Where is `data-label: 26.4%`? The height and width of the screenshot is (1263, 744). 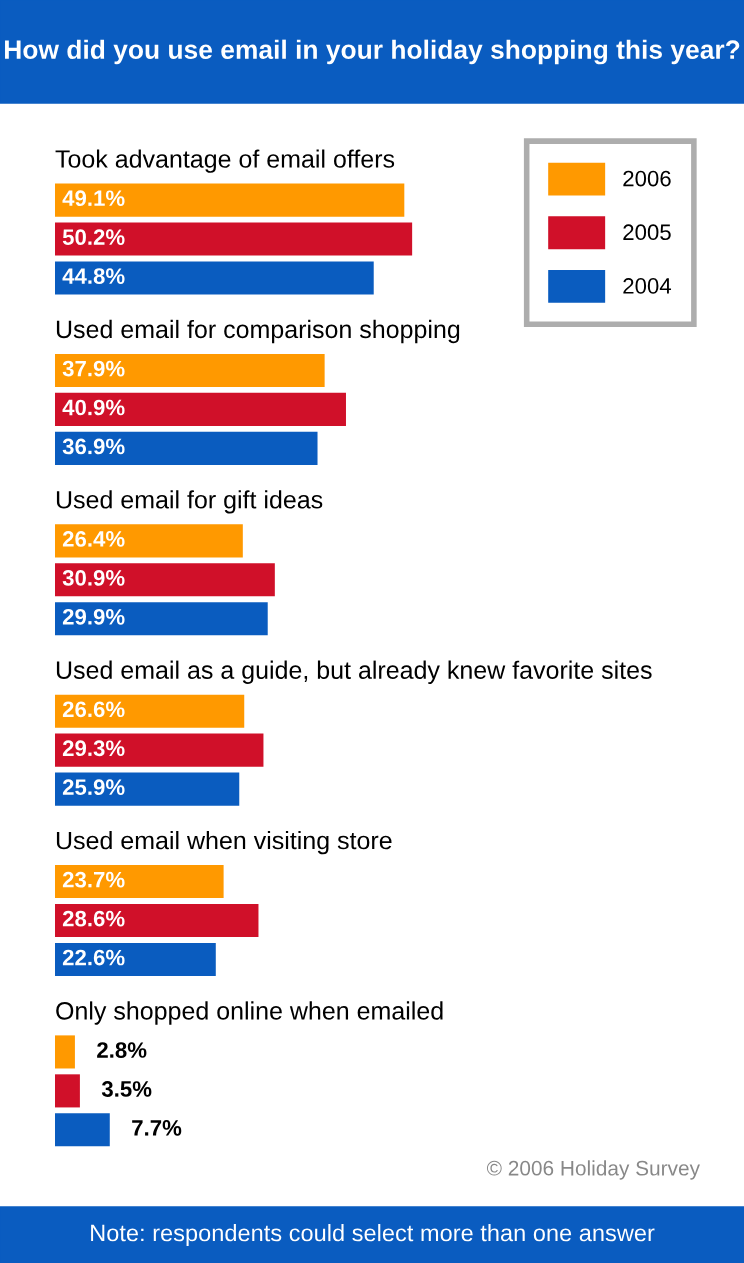 data-label: 26.4% is located at coordinates (93, 539).